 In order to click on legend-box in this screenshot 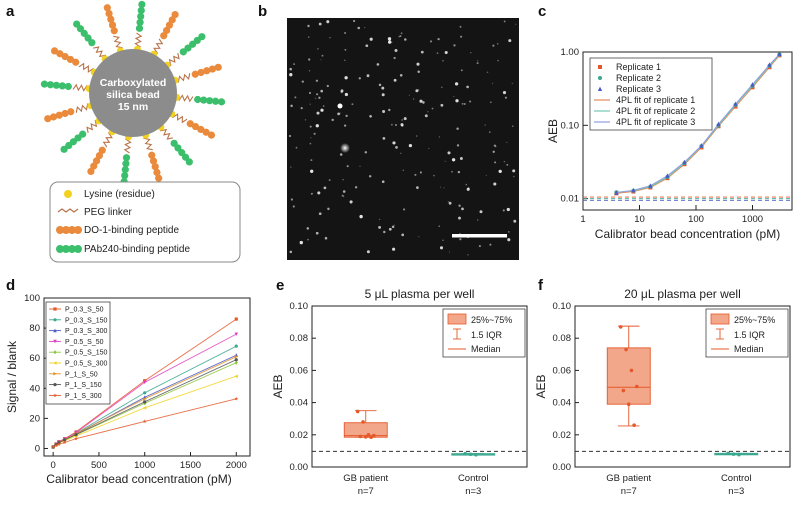, I will do `click(651, 94)`.